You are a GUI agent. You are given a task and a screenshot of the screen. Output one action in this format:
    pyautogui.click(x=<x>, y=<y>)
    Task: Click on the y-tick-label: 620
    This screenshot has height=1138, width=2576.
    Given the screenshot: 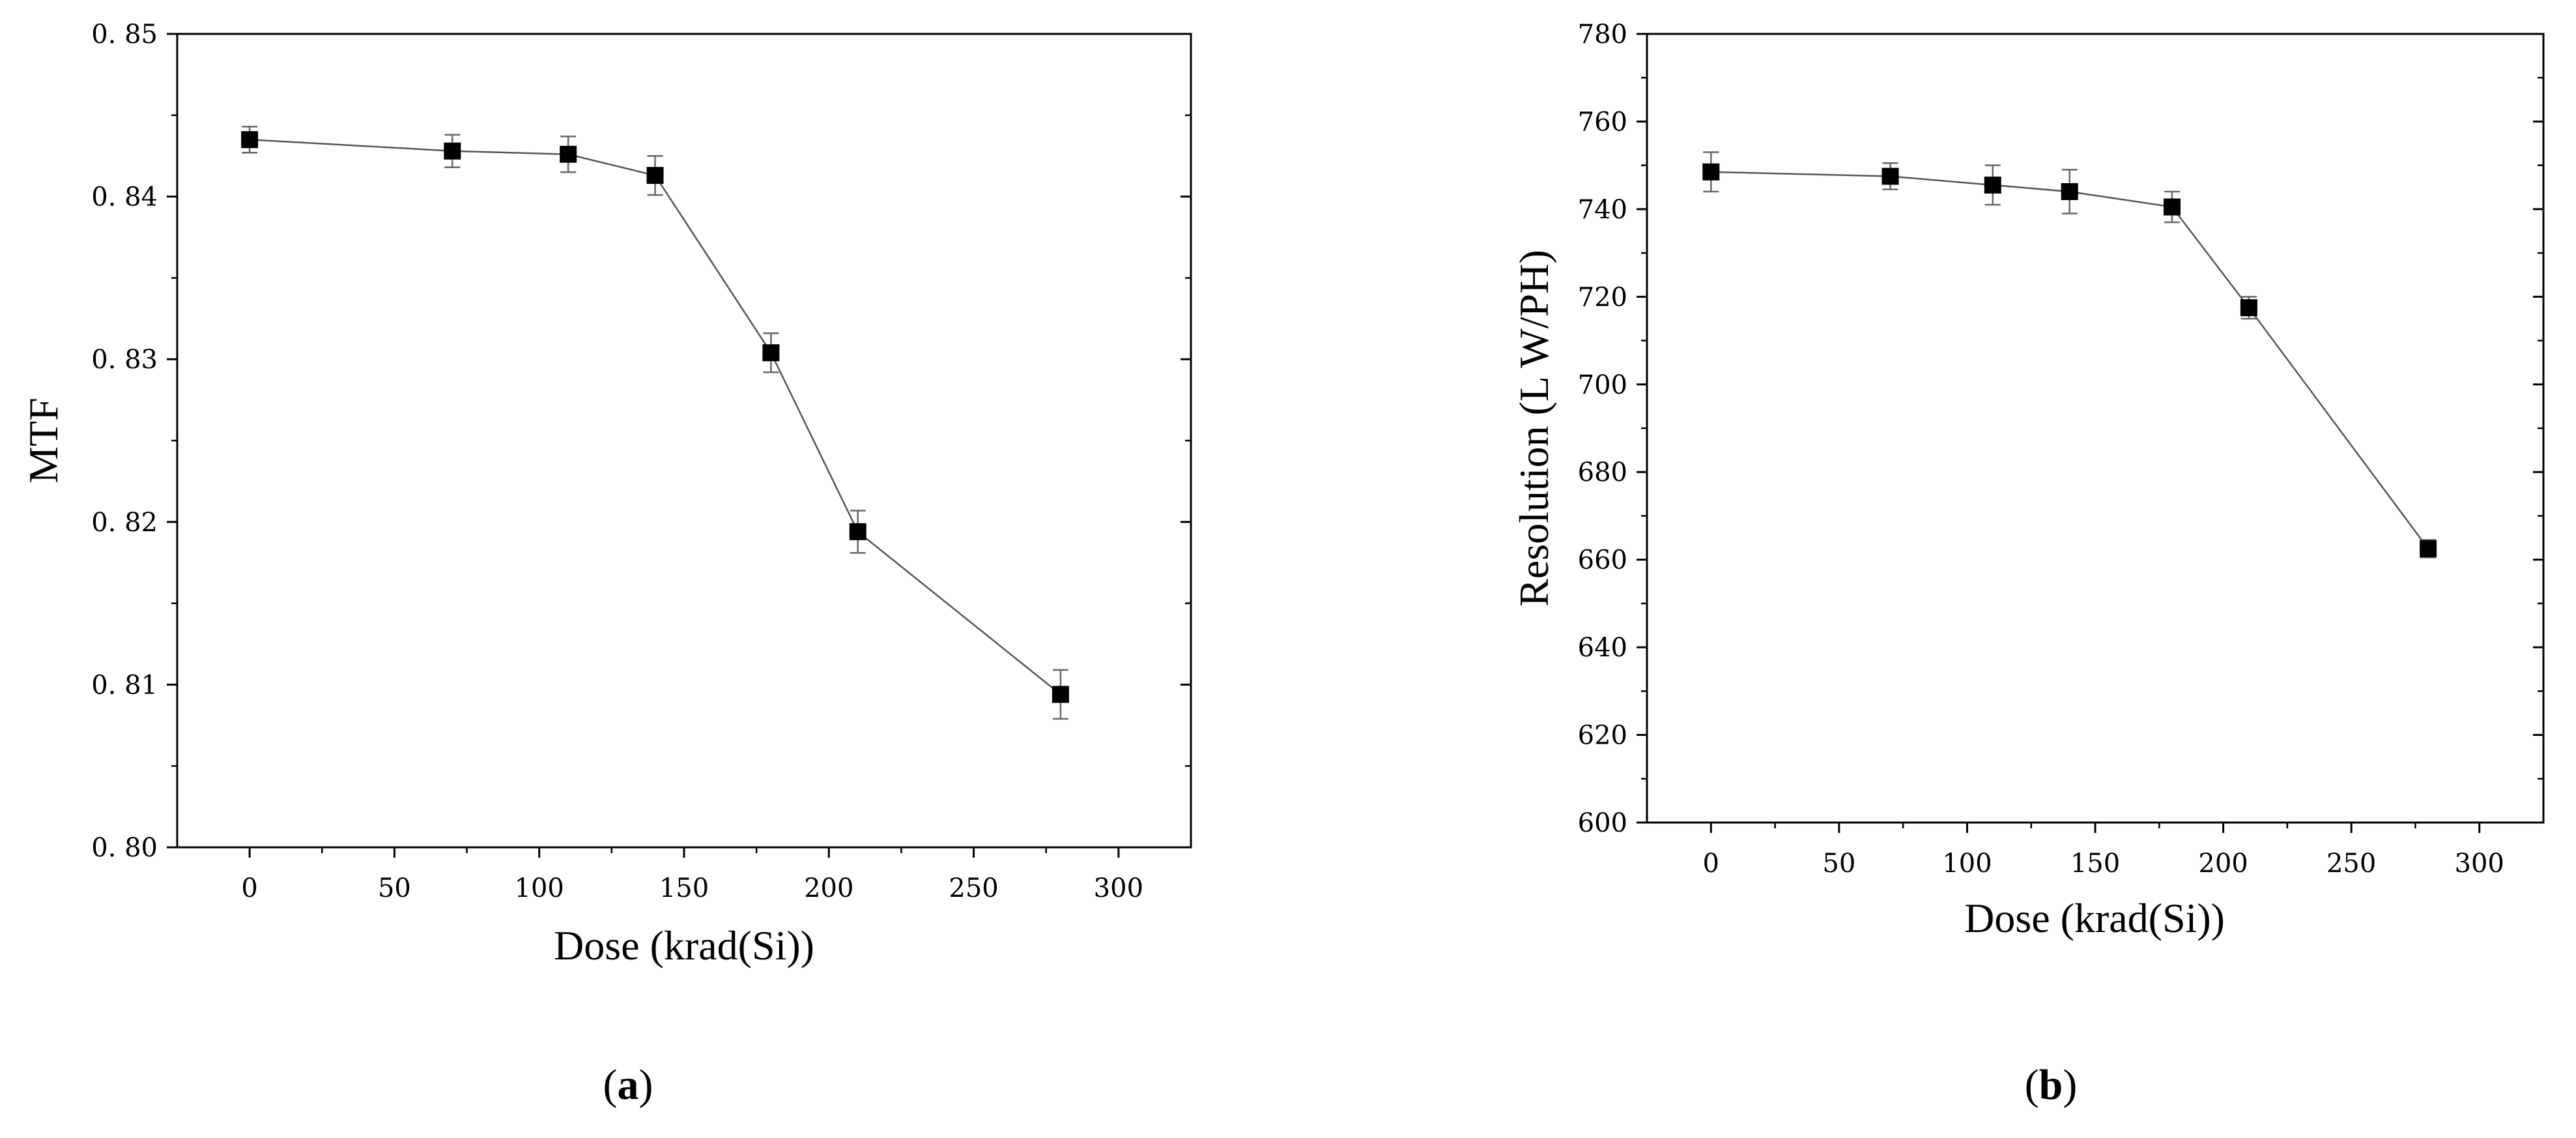 What is the action you would take?
    pyautogui.click(x=1602, y=736)
    